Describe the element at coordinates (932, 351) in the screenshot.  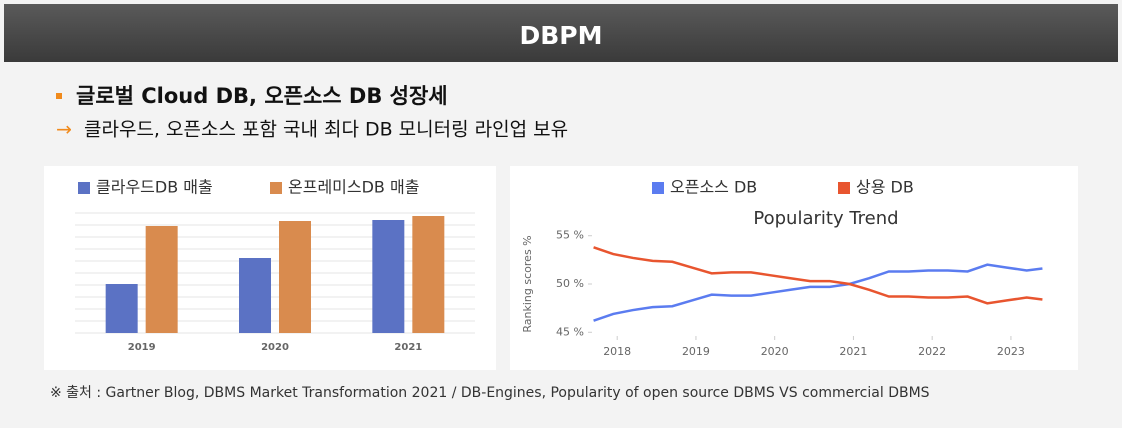
I see `x-tick-label: 2022` at that location.